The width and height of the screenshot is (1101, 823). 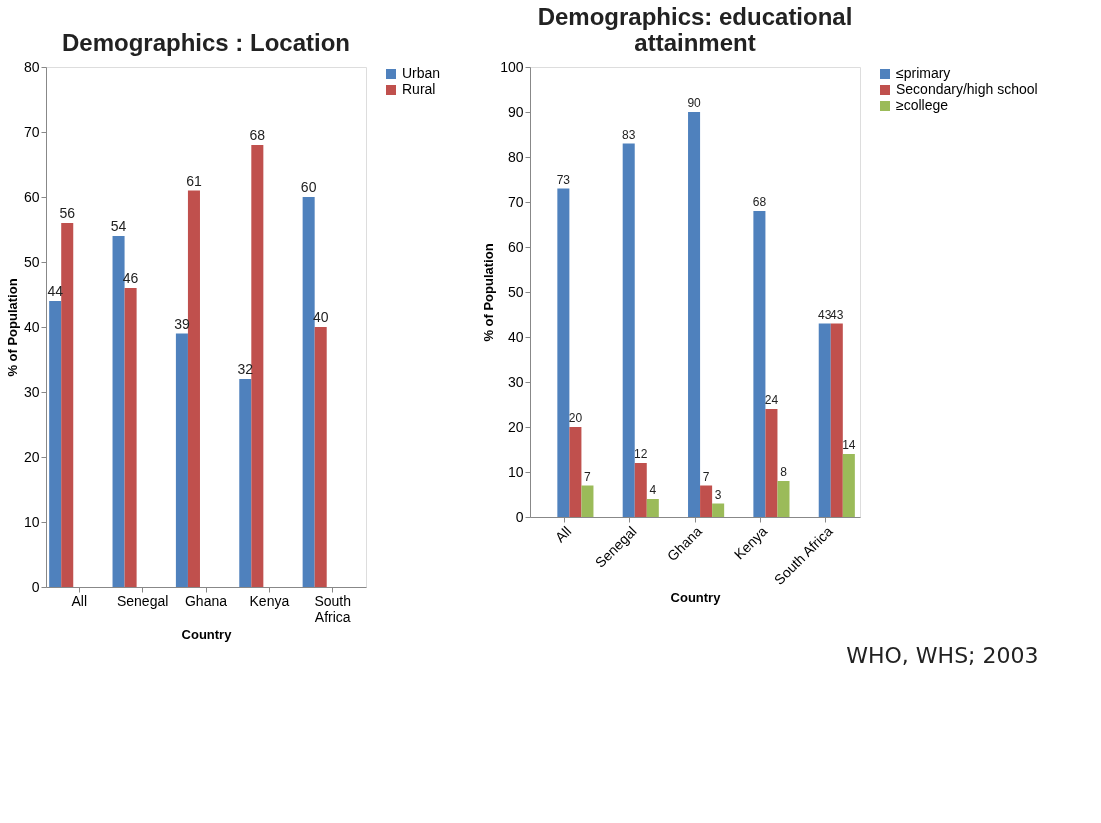 I want to click on x-tick-label: South Africa, so click(x=333, y=608).